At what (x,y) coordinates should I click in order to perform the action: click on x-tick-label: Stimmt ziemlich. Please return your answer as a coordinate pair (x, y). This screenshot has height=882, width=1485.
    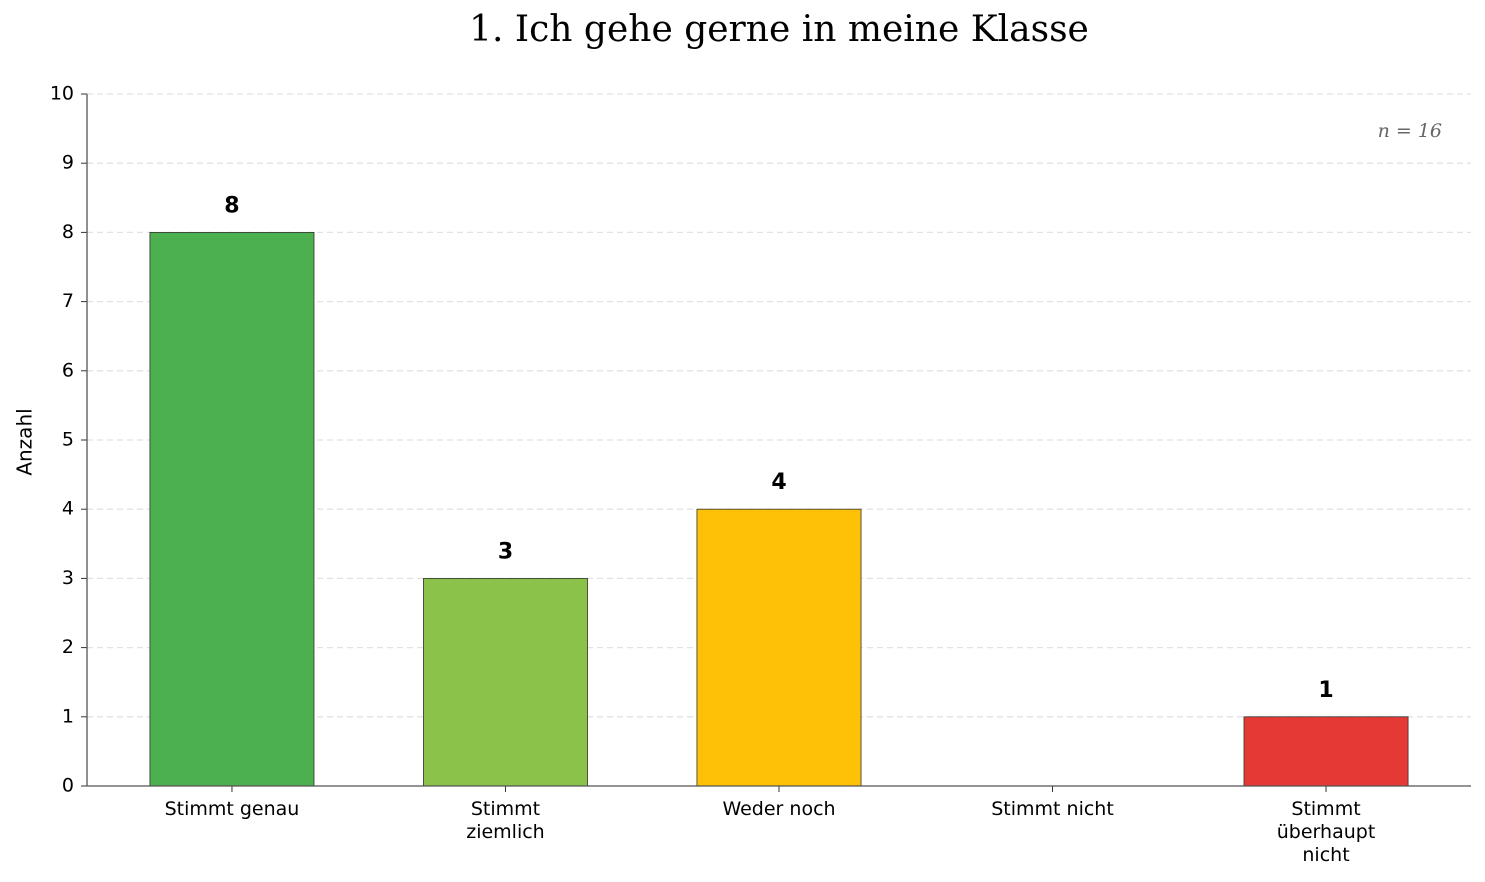
    Looking at the image, I should click on (505, 820).